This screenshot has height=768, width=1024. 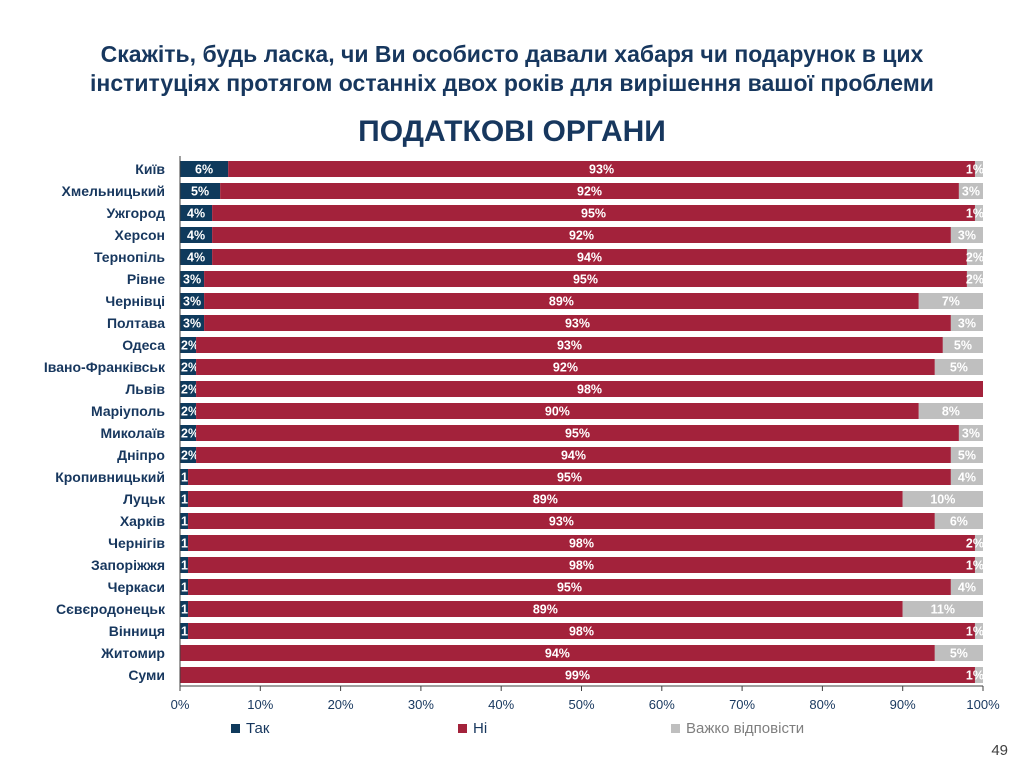 I want to click on data-label-ni: 92%, so click(x=589, y=192).